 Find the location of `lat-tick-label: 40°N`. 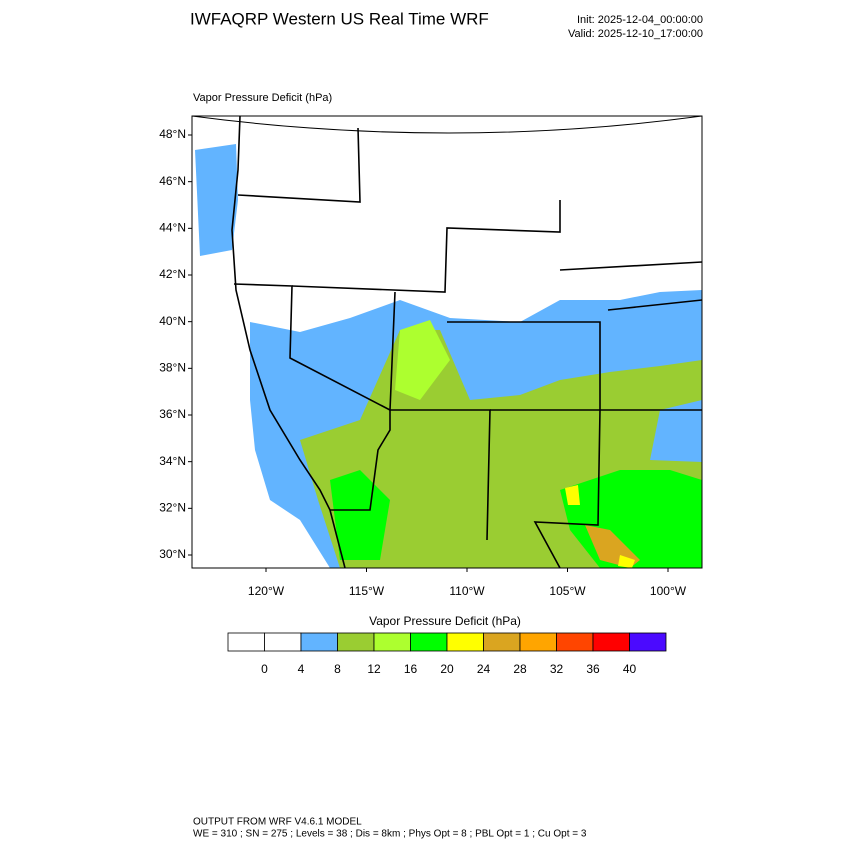

lat-tick-label: 40°N is located at coordinates (172, 321).